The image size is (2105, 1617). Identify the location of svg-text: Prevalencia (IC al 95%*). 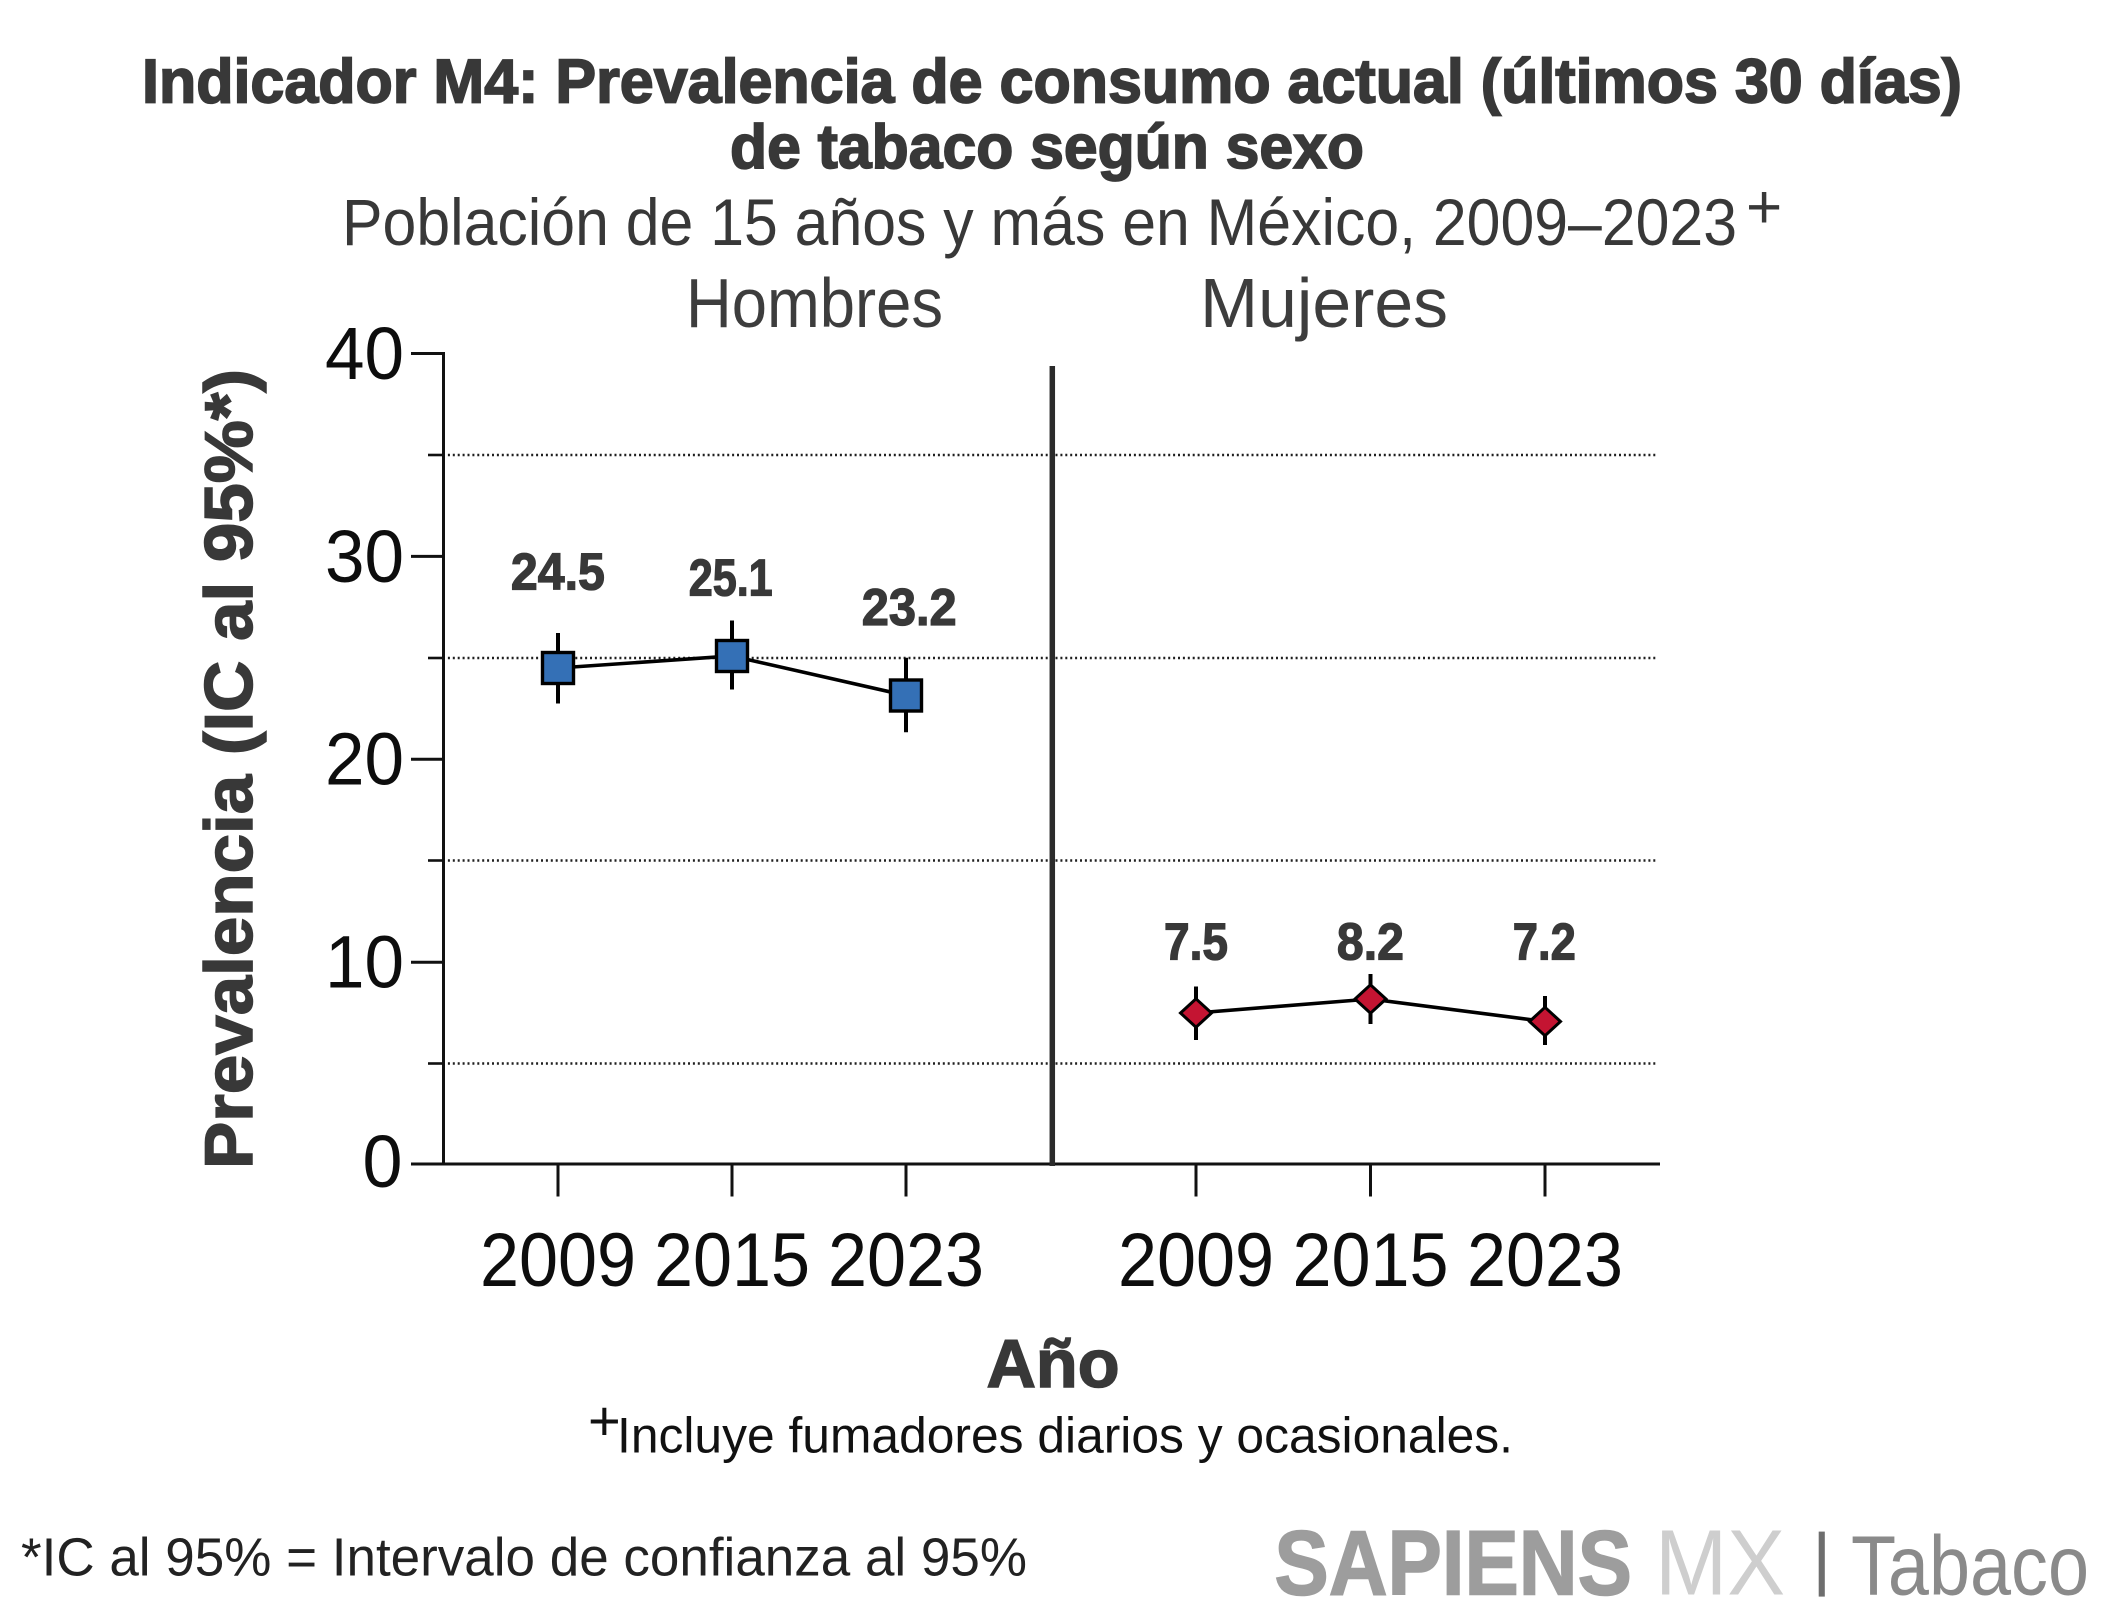
(229, 769).